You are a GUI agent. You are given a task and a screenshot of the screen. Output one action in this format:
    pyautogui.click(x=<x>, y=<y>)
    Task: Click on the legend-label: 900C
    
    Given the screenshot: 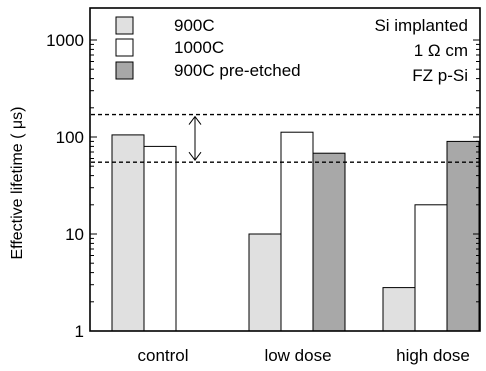 What is the action you would take?
    pyautogui.click(x=194, y=25)
    